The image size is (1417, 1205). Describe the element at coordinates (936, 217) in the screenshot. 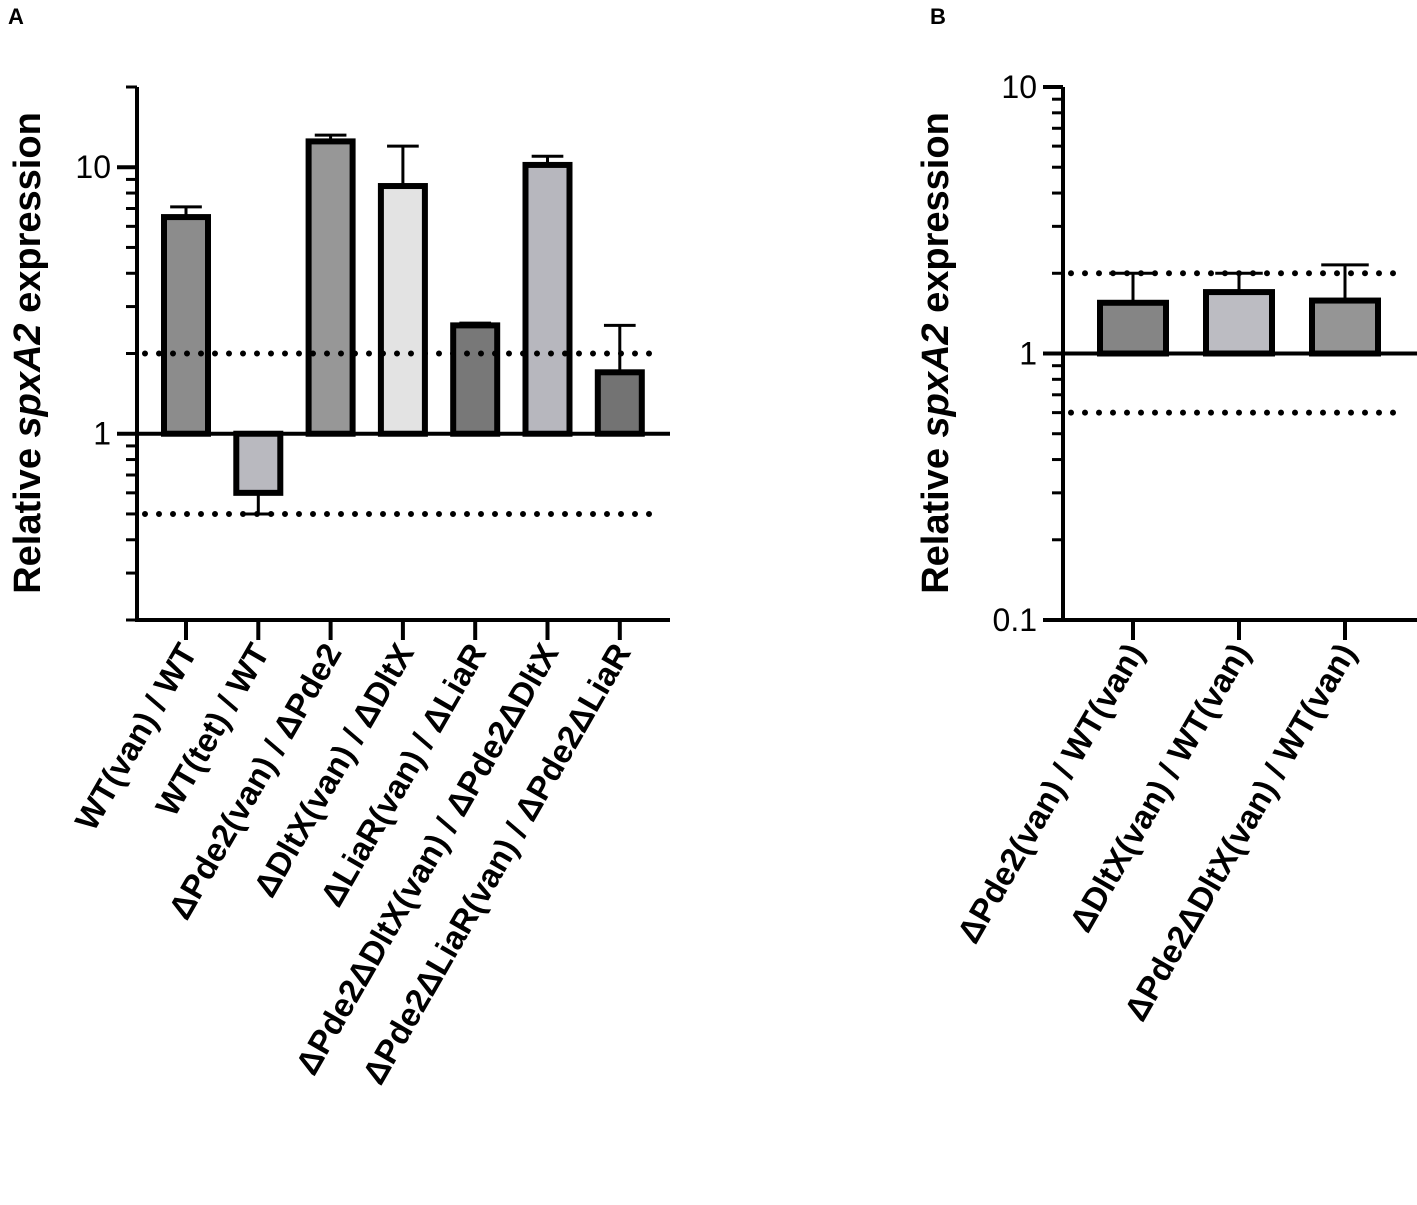

I see `panel-b-y-axis-title-part: expression` at that location.